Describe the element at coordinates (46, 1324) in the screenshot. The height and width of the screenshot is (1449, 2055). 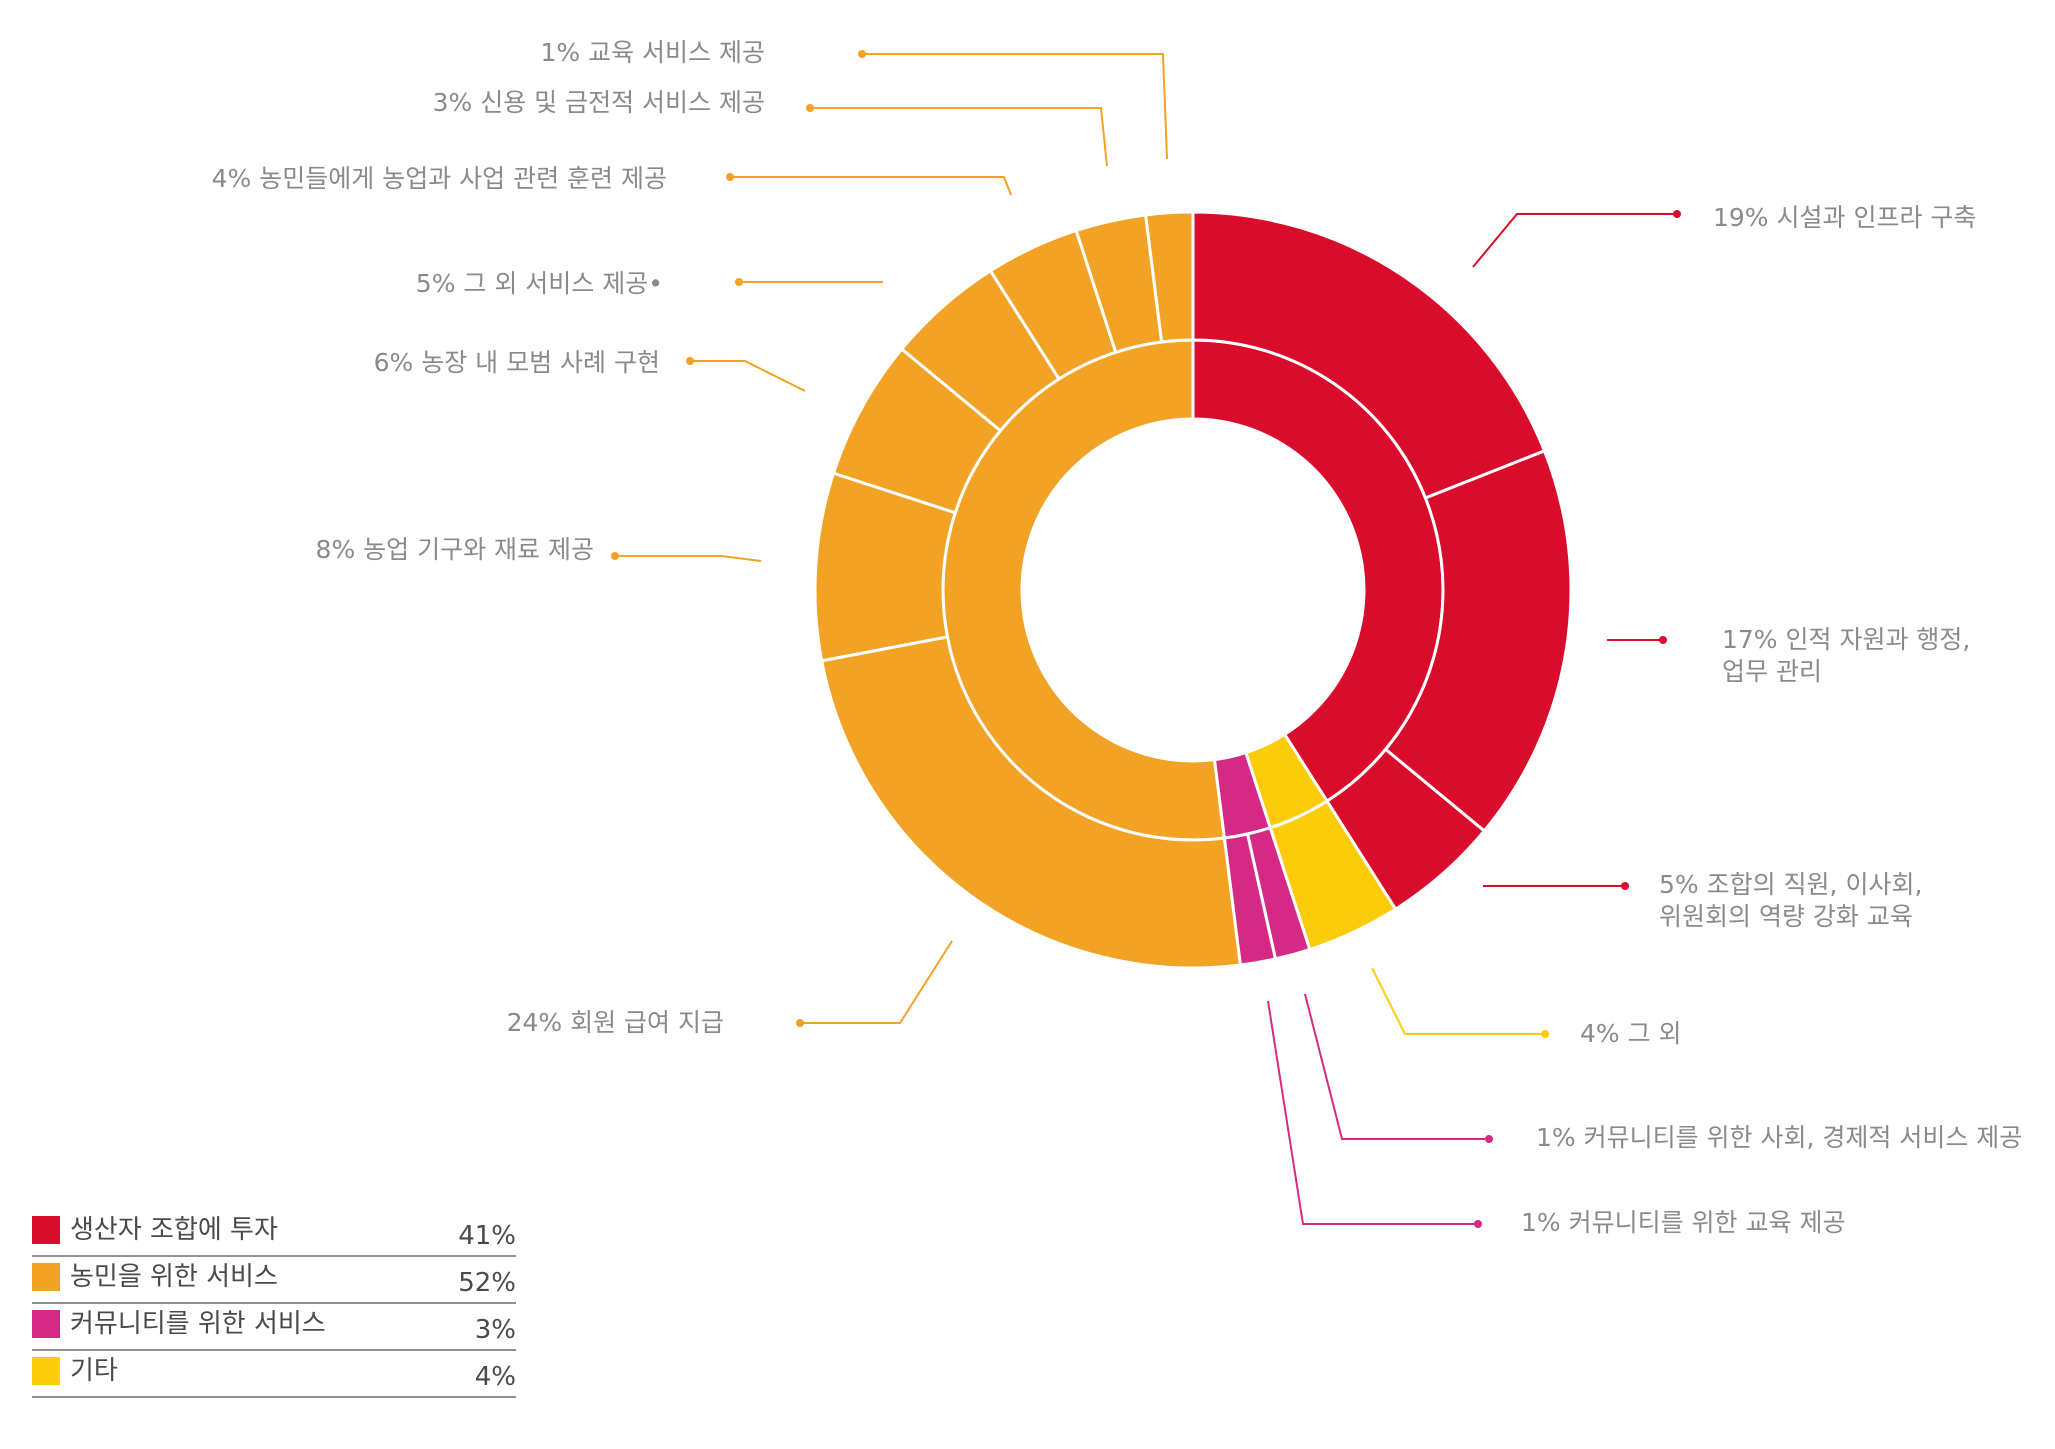
I see `legend-swatch-community` at that location.